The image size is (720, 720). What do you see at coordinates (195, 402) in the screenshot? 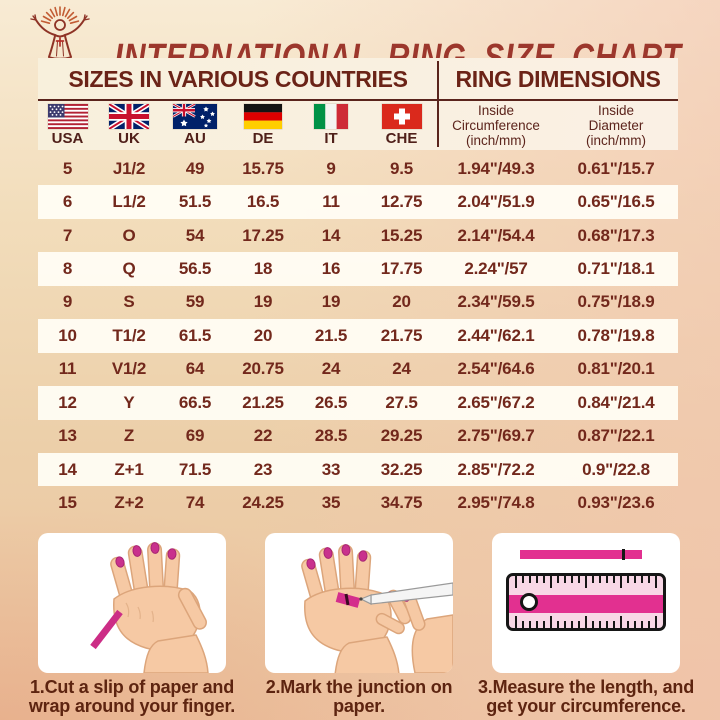
I see `size-cell: 66.5` at bounding box center [195, 402].